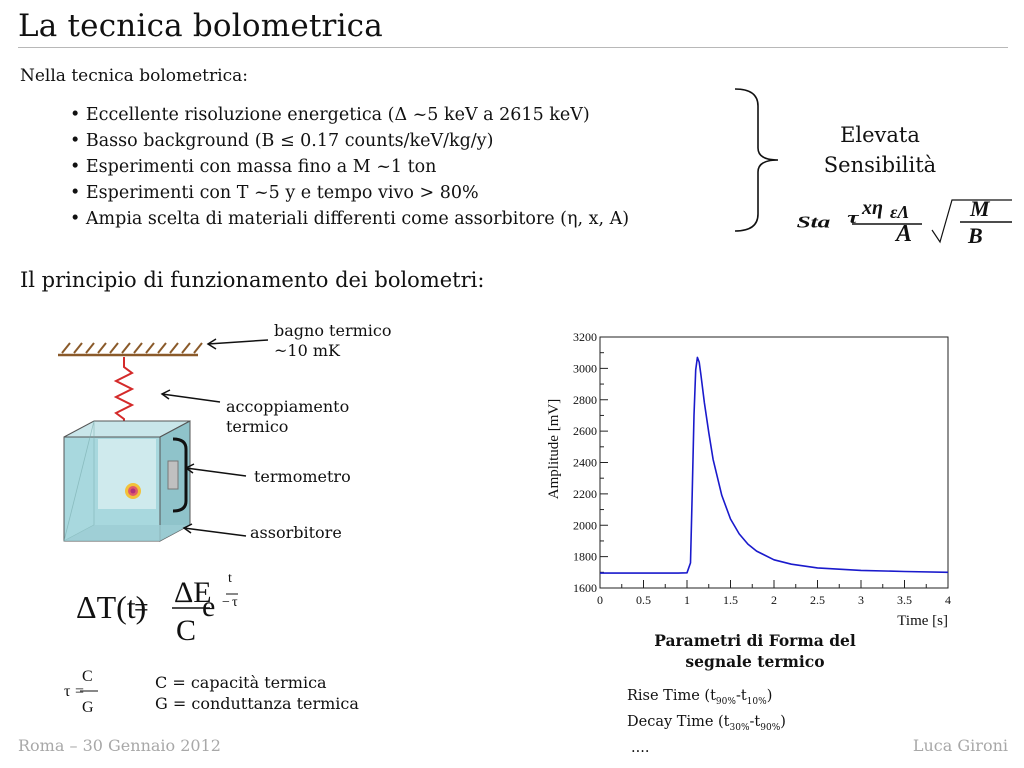 This screenshot has width=1024, height=768. Describe the element at coordinates (903, 233) in the screenshot. I see `svg-text: A` at that location.